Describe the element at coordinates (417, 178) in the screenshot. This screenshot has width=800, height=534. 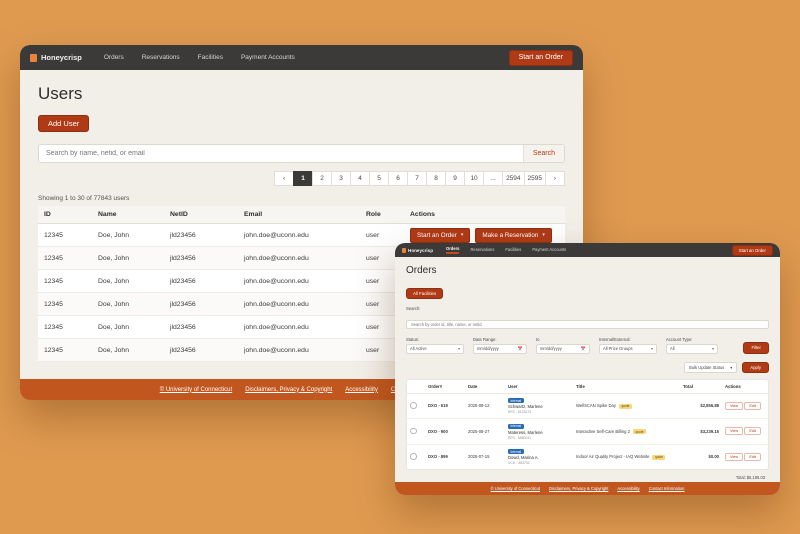
I see `pagination-page-7: 7` at that location.